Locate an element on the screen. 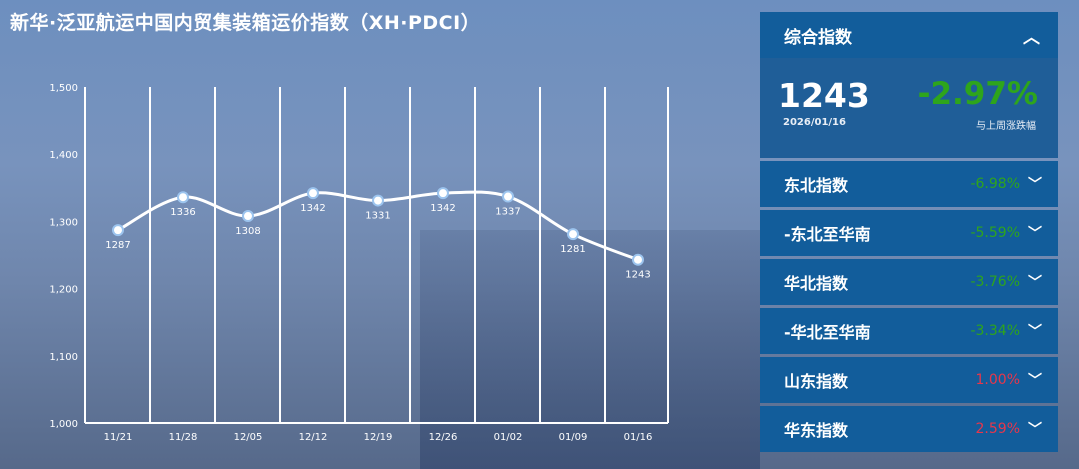  y-tick-label: 1,100 is located at coordinates (63, 357).